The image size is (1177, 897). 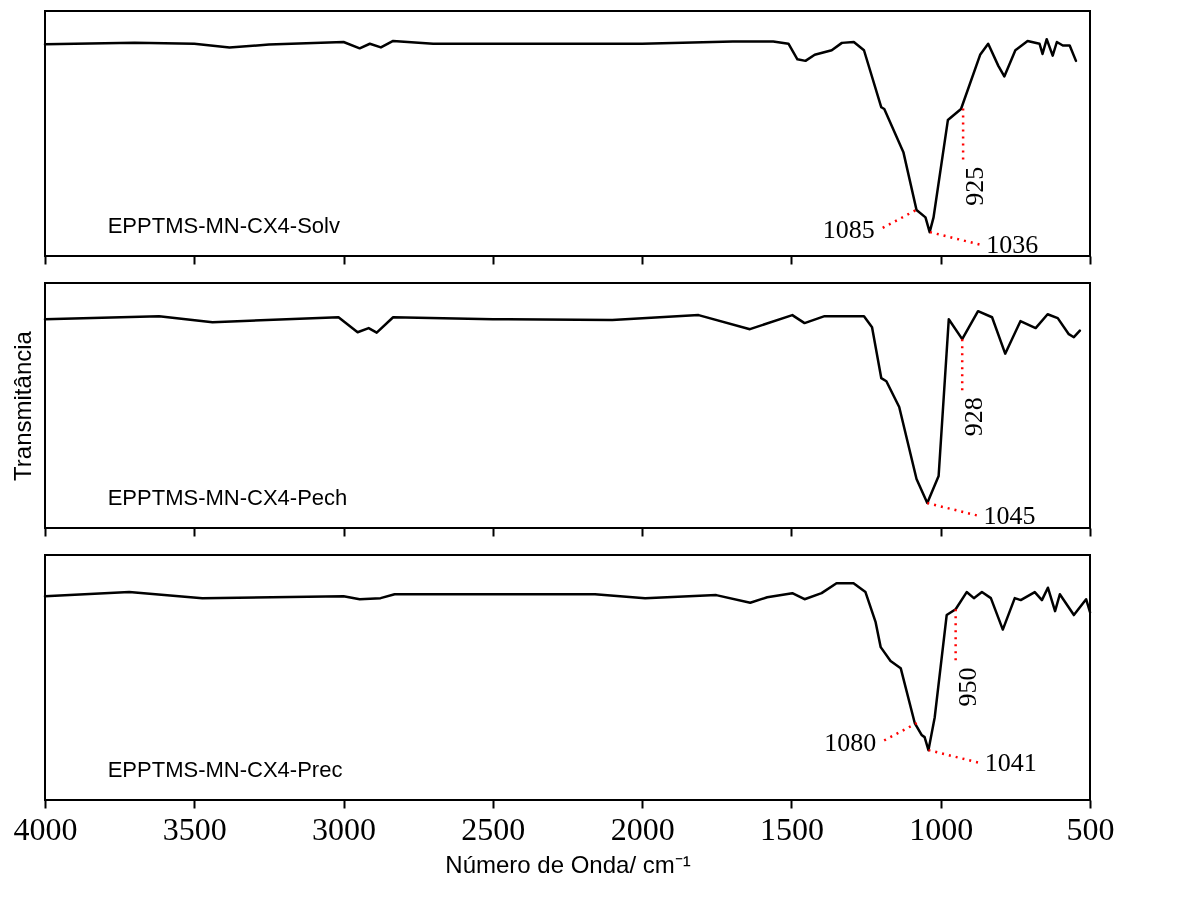 I want to click on annotation: 1045, so click(x=1009, y=516).